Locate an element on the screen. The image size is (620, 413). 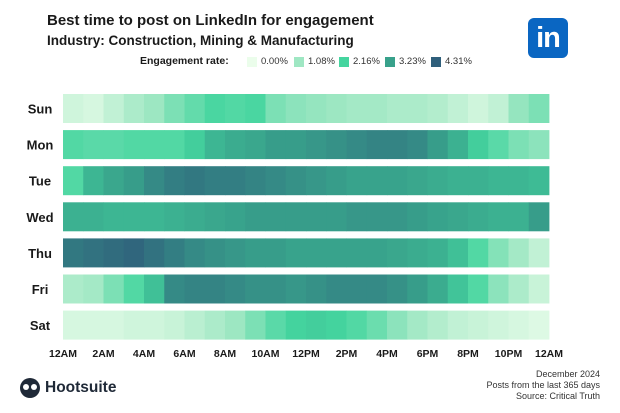
legend-item-label: 2.16% is located at coordinates (366, 61).